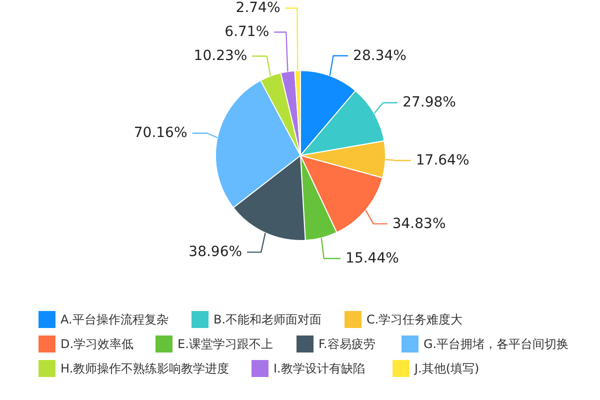  I want to click on data-label: 70.16%, so click(161, 133).